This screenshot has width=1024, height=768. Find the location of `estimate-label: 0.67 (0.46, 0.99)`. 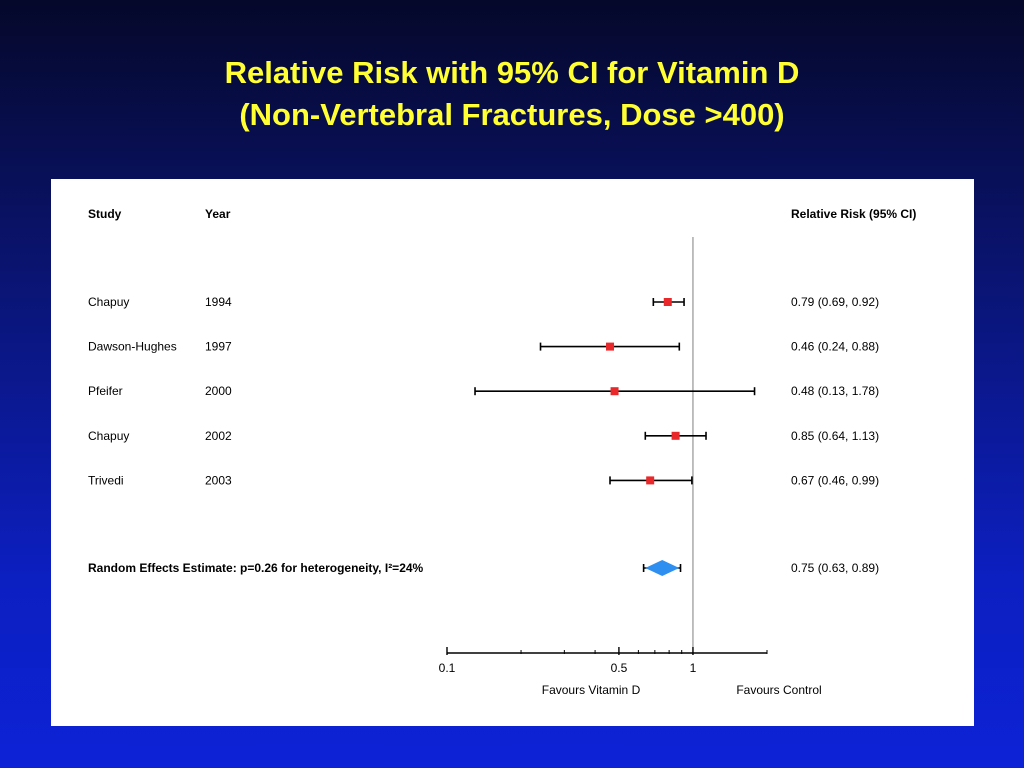

estimate-label: 0.67 (0.46, 0.99) is located at coordinates (835, 480).